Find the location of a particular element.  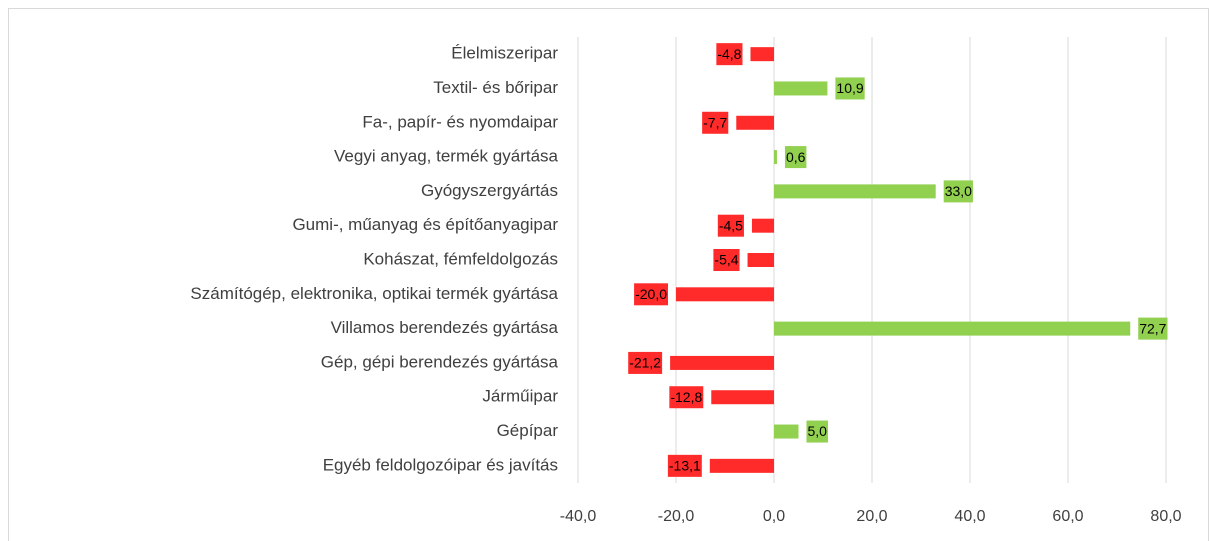

value-label: -7,7 is located at coordinates (715, 122).